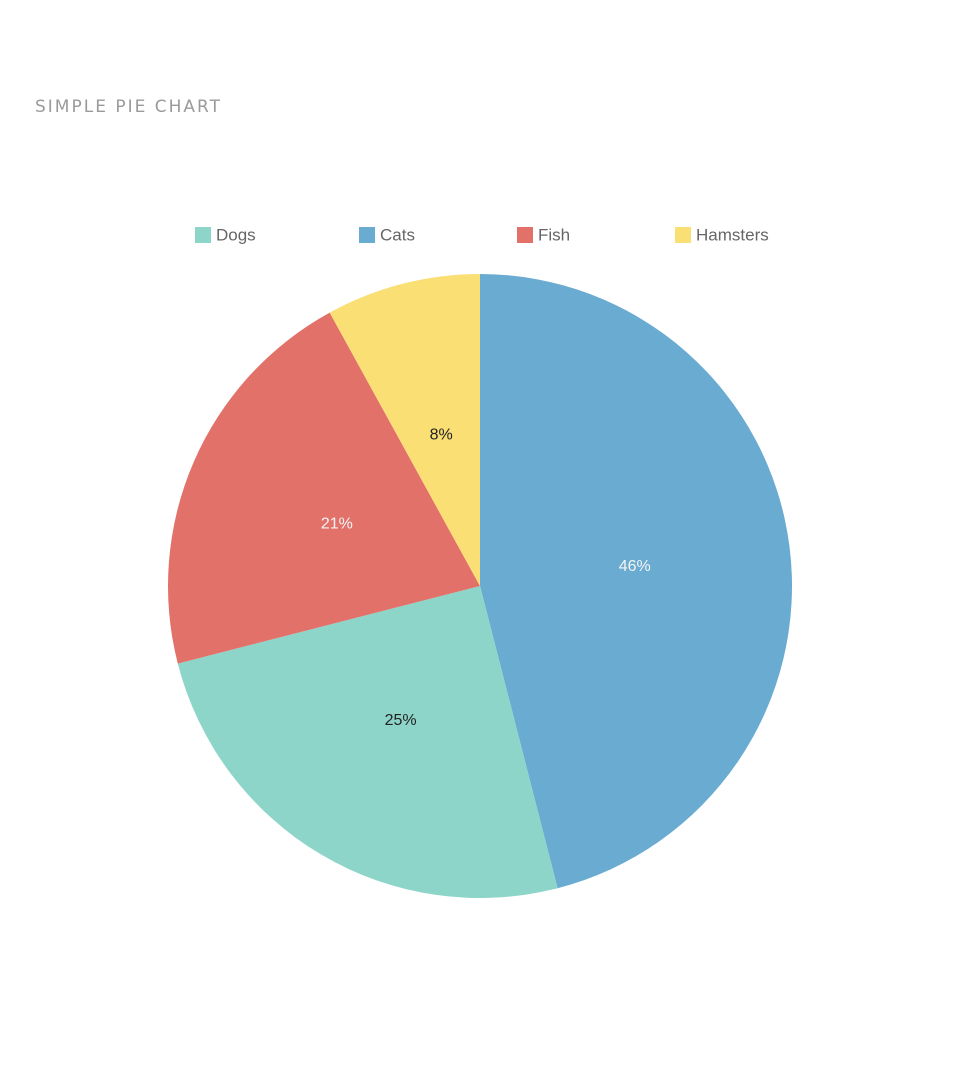 This screenshot has height=1080, width=959. Describe the element at coordinates (554, 235) in the screenshot. I see `legend-label-fish: Fish` at that location.